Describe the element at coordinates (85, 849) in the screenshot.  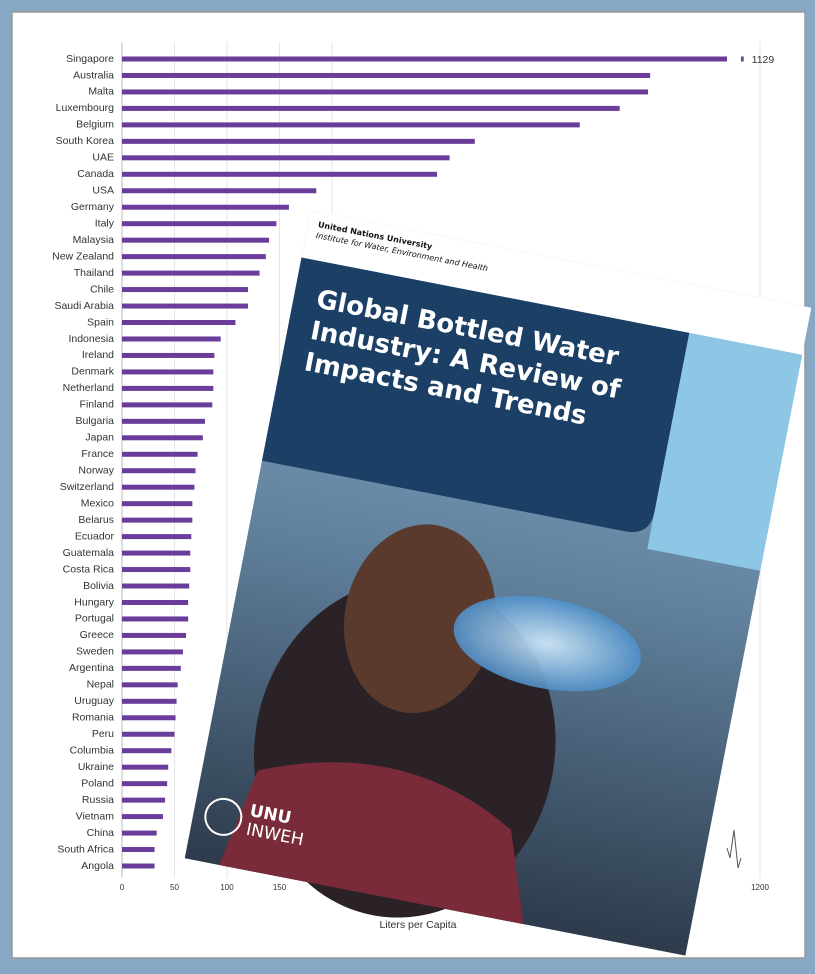
I see `y-tick-label: South Africa` at that location.